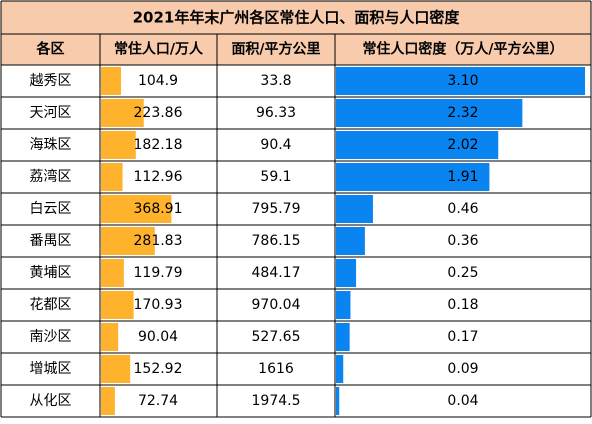  Describe the element at coordinates (275, 145) in the screenshot. I see `area-value: 90.4` at that location.